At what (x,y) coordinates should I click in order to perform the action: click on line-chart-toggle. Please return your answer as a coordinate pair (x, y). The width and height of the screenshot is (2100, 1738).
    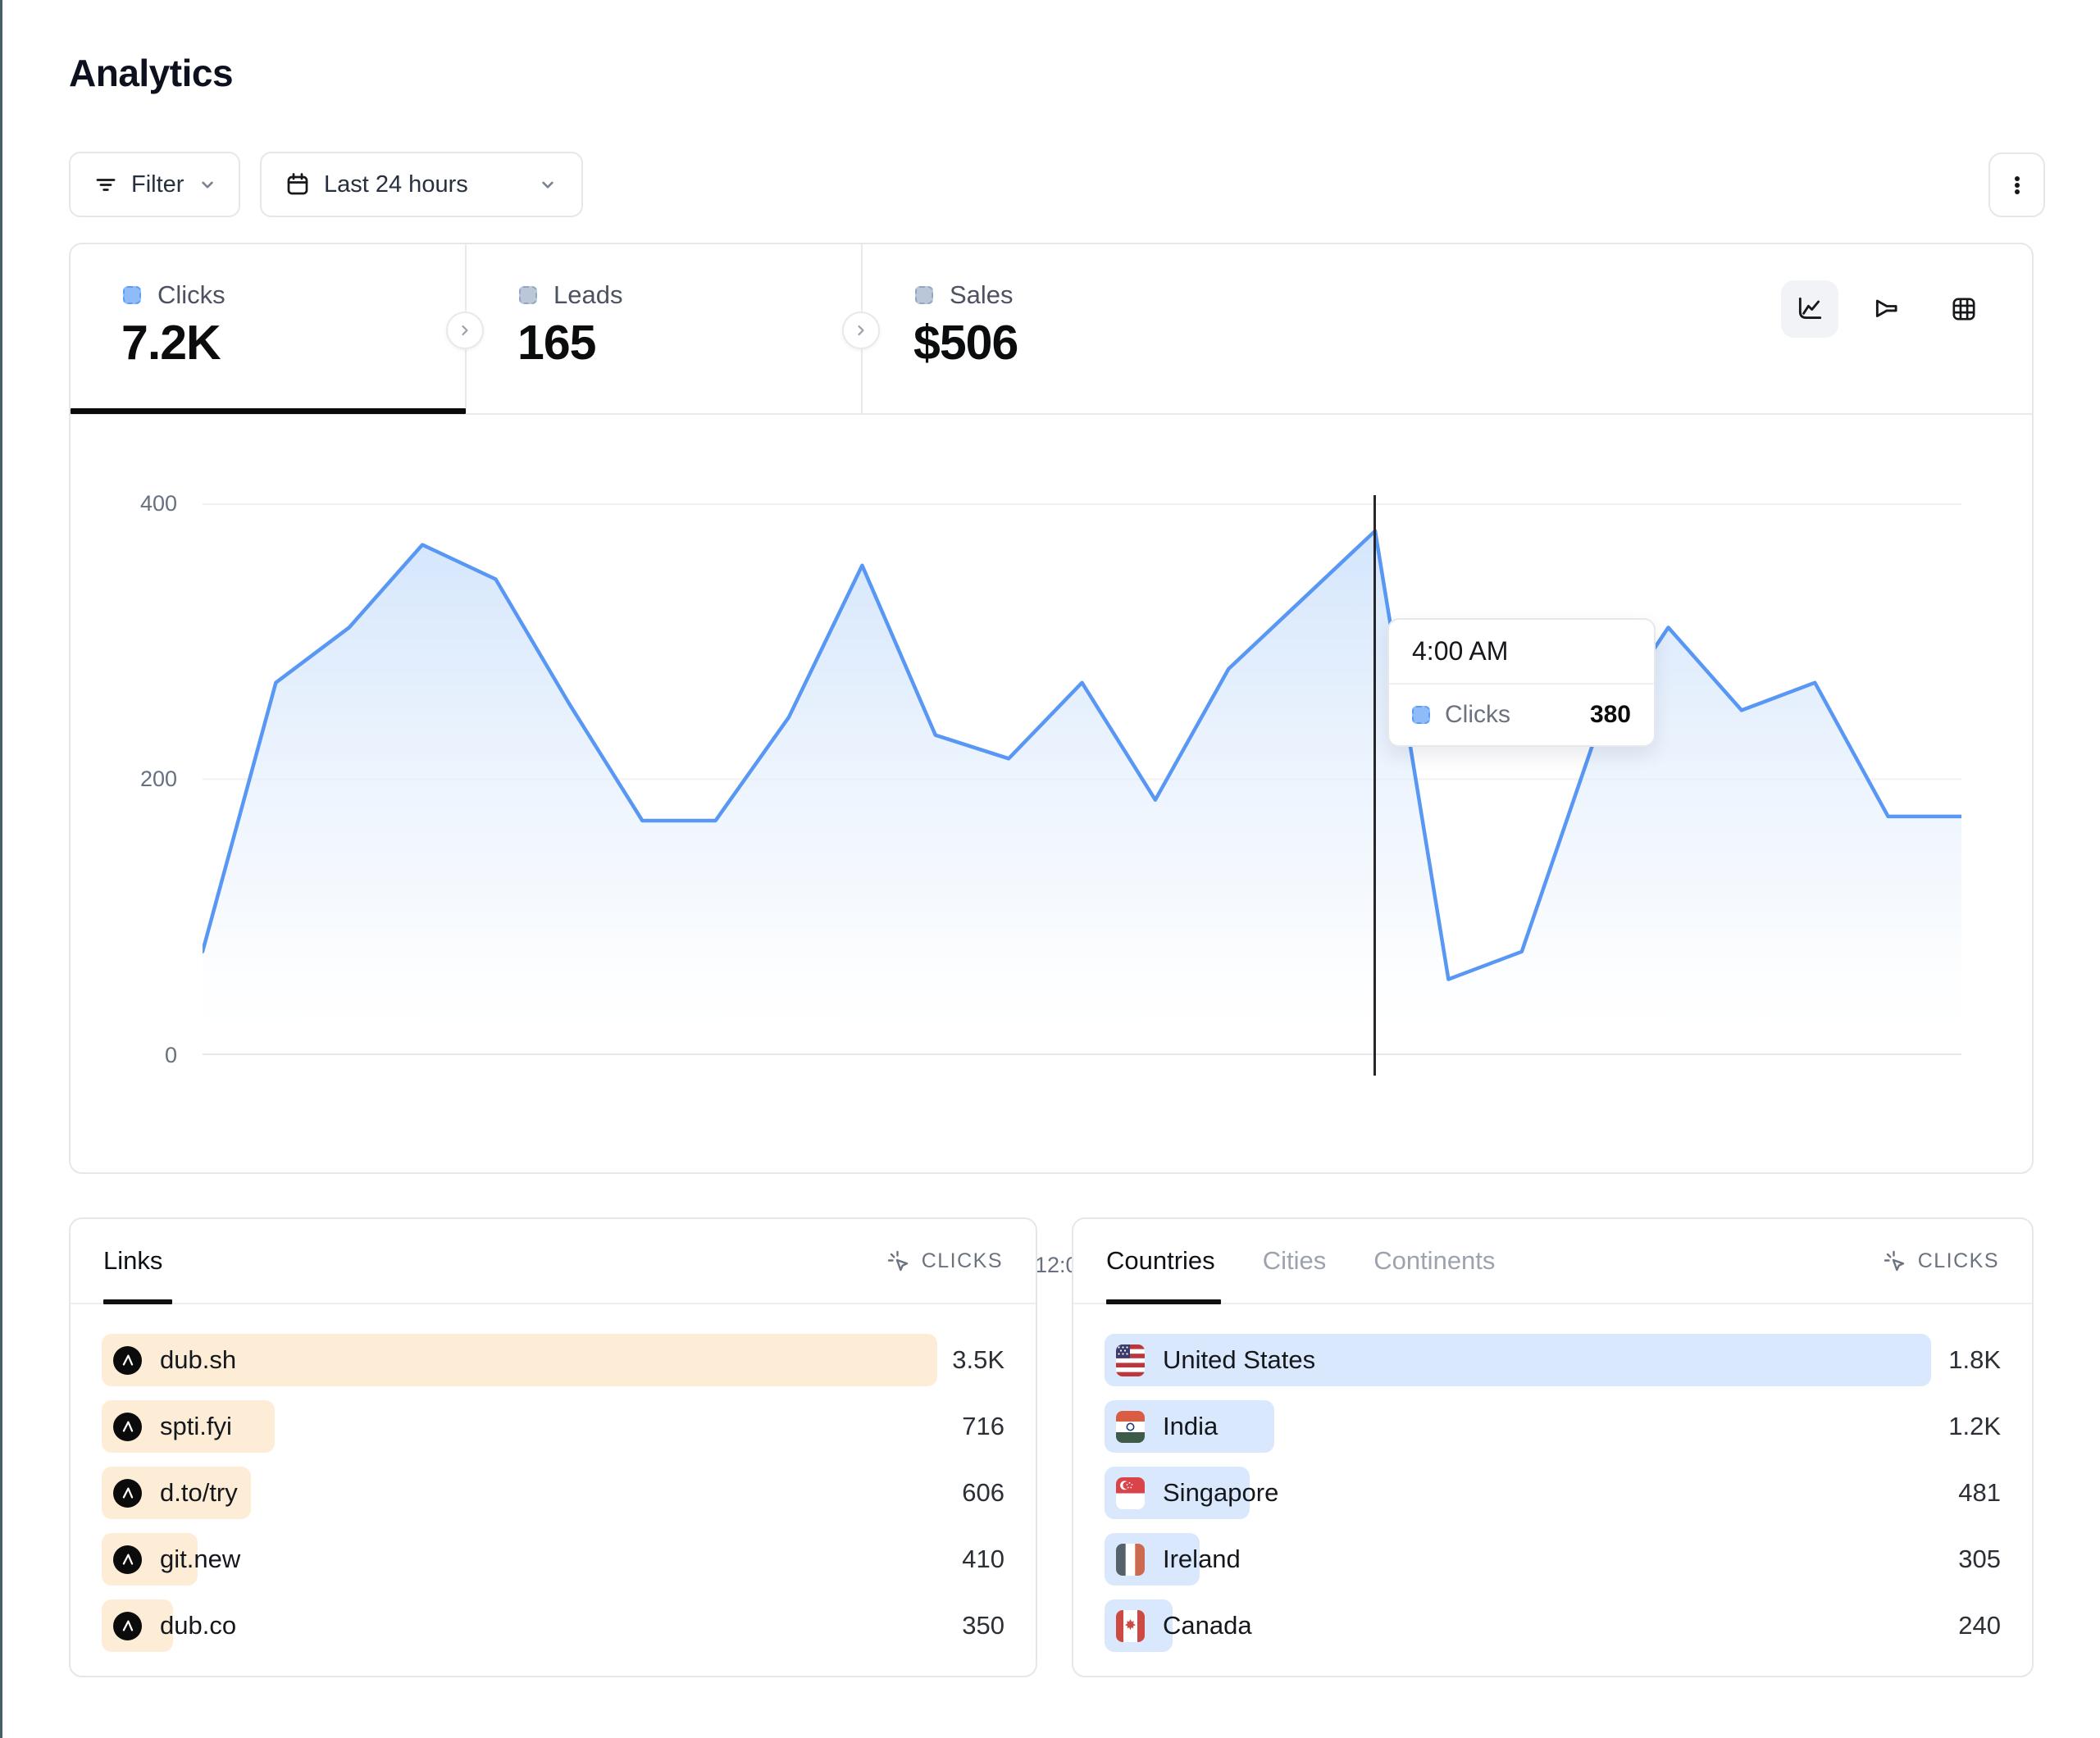
    Looking at the image, I should click on (1809, 309).